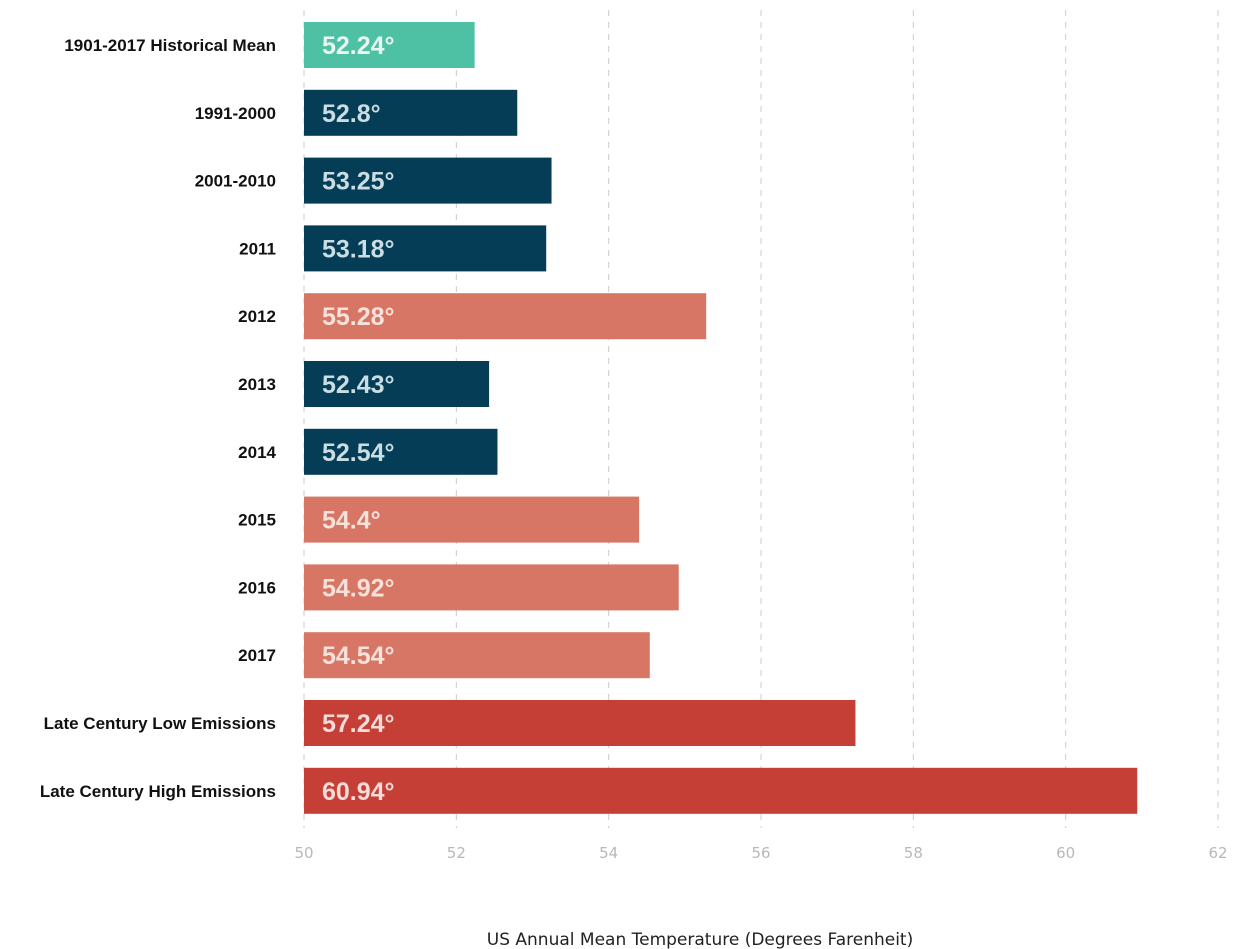 This screenshot has width=1240, height=949. Describe the element at coordinates (160, 723) in the screenshot. I see `category-label: Late Century Low Emissions` at that location.